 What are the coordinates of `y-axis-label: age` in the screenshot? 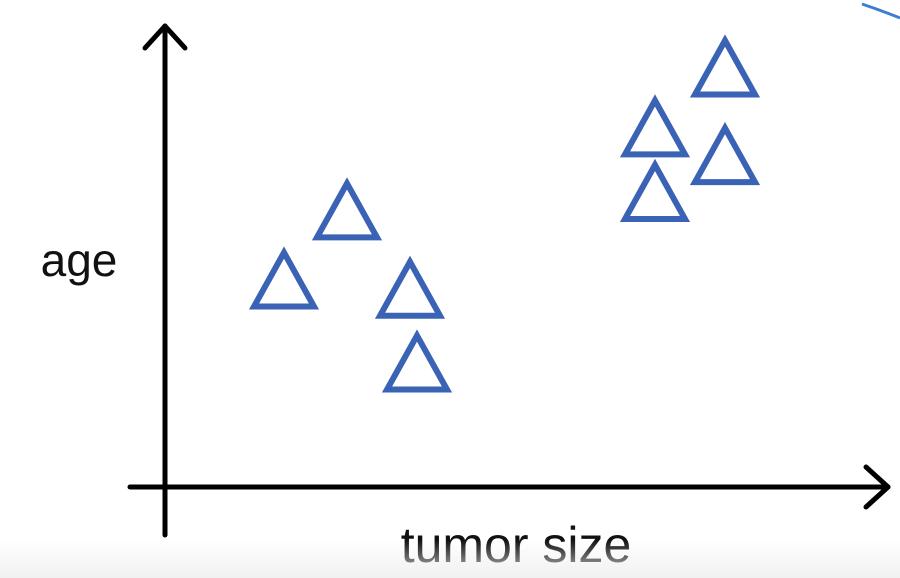 It's located at (79, 260).